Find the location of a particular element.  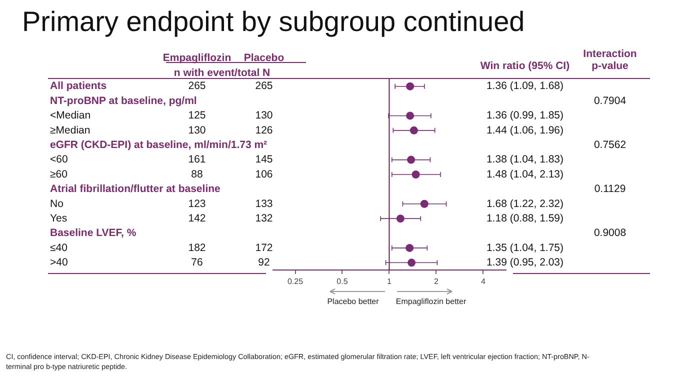

text: 161 is located at coordinates (197, 160).